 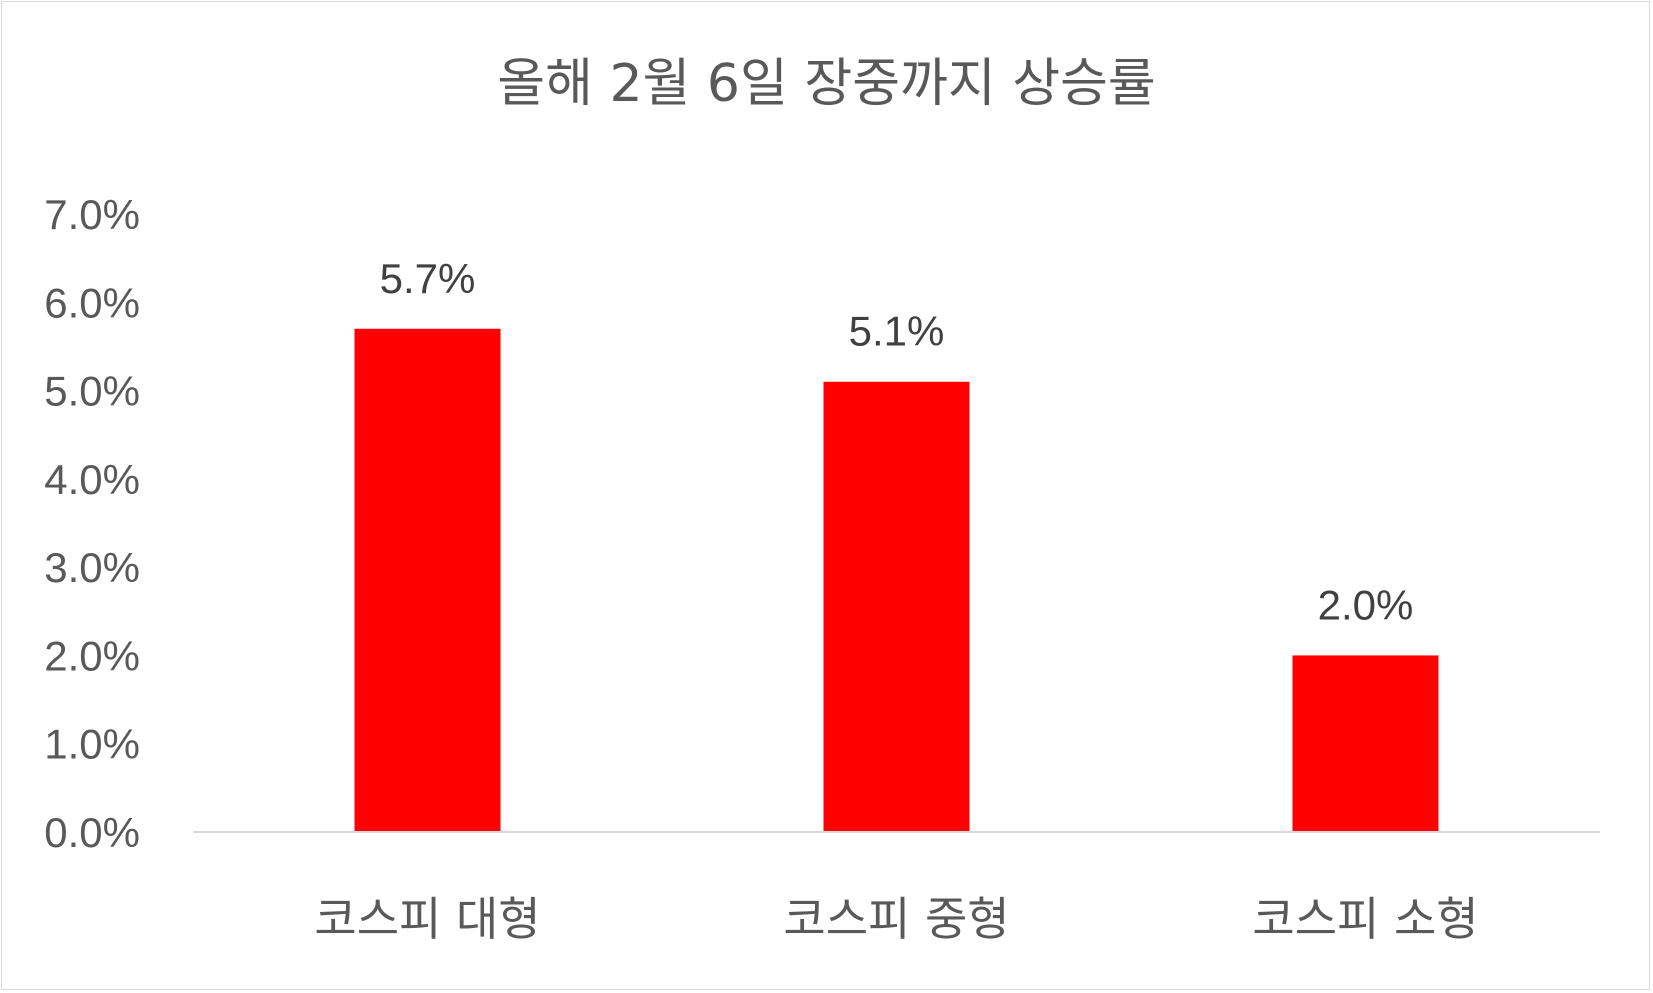 I want to click on data-label: 2.0%, so click(x=1366, y=604).